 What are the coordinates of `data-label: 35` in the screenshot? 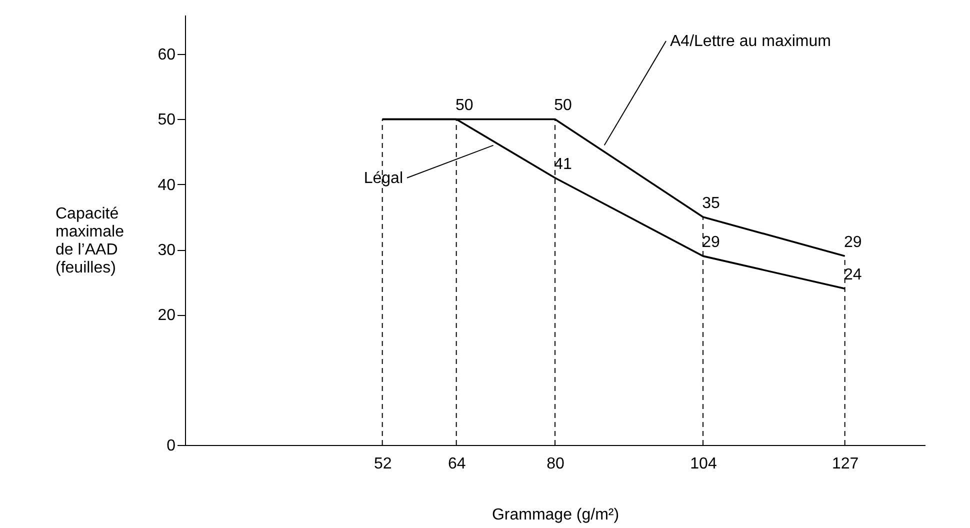 It's located at (711, 203).